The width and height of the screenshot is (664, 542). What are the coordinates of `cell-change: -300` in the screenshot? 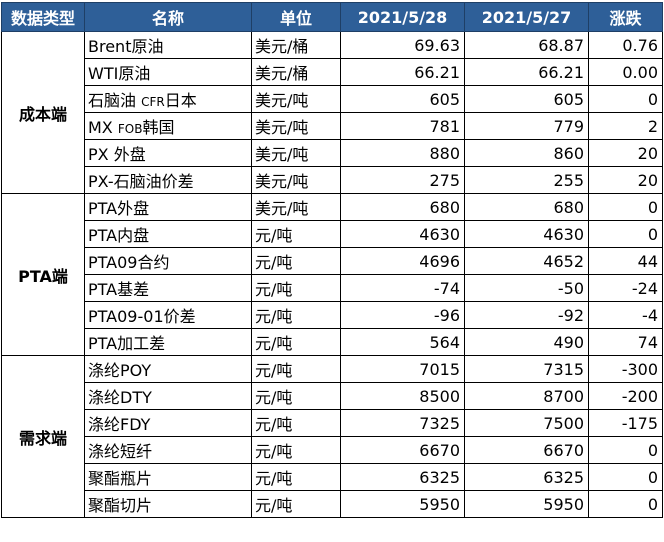 It's located at (625, 369).